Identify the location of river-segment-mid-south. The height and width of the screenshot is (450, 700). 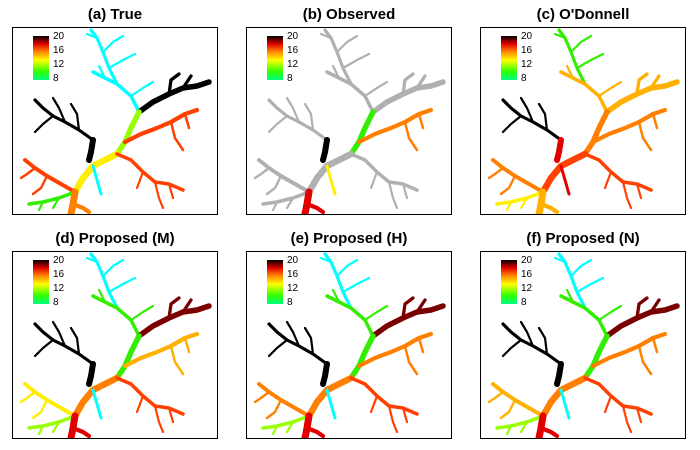
(331, 404).